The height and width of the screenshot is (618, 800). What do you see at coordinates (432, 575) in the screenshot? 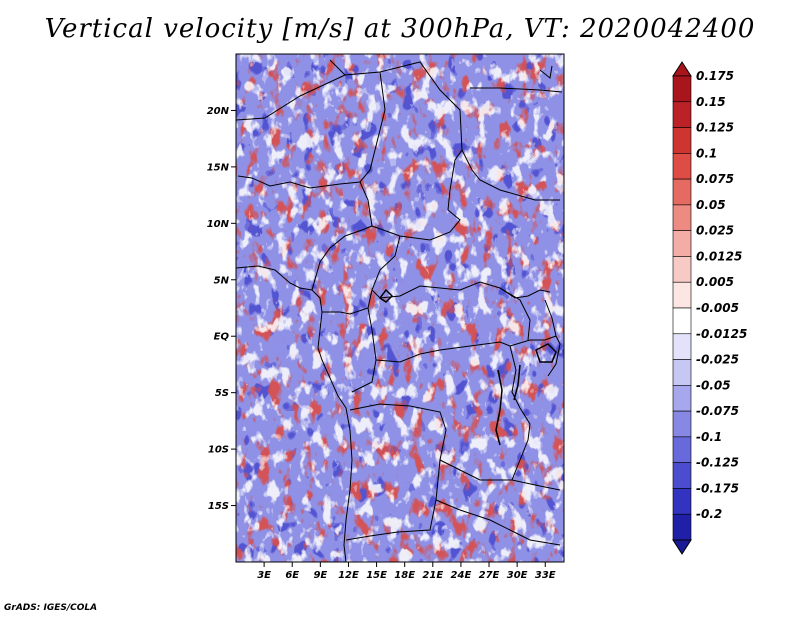
I see `lon-tick-label: 21E` at bounding box center [432, 575].